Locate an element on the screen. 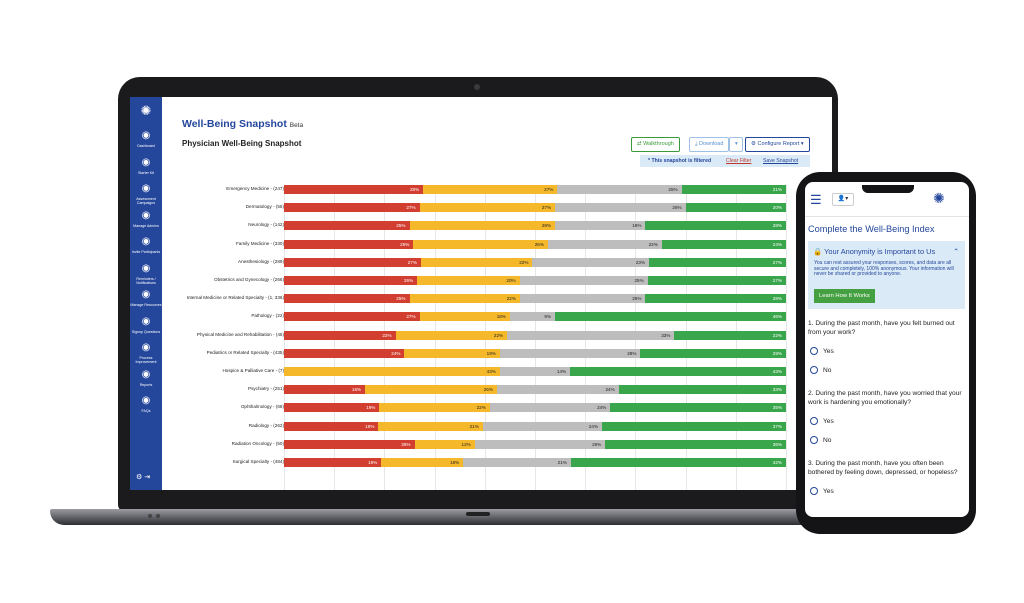  sidebar-item-process-improvement: ◉ Process Improvement is located at coordinates (146, 353).